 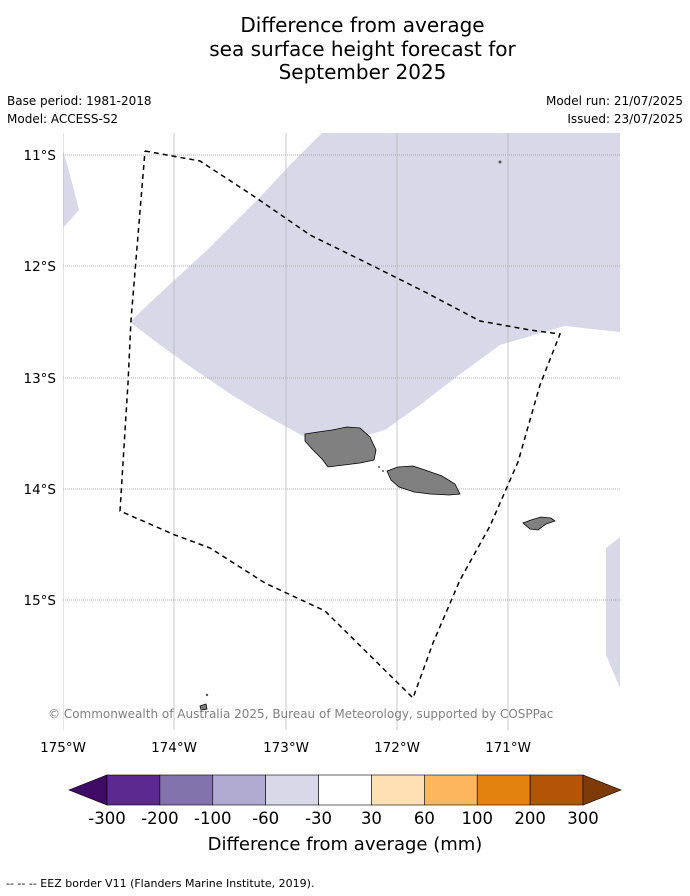 I want to click on lon-tick-label: 171°W, so click(x=508, y=748).